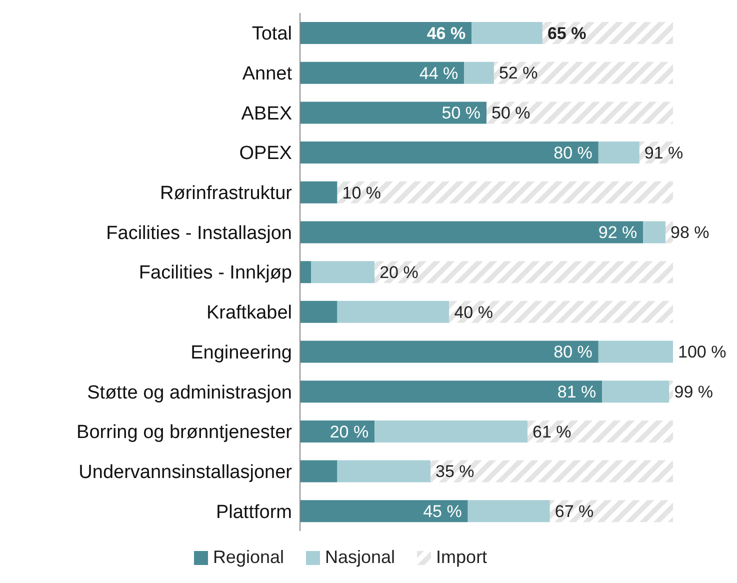 This screenshot has width=737, height=583. What do you see at coordinates (399, 272) in the screenshot?
I see `annotation: 20 %` at bounding box center [399, 272].